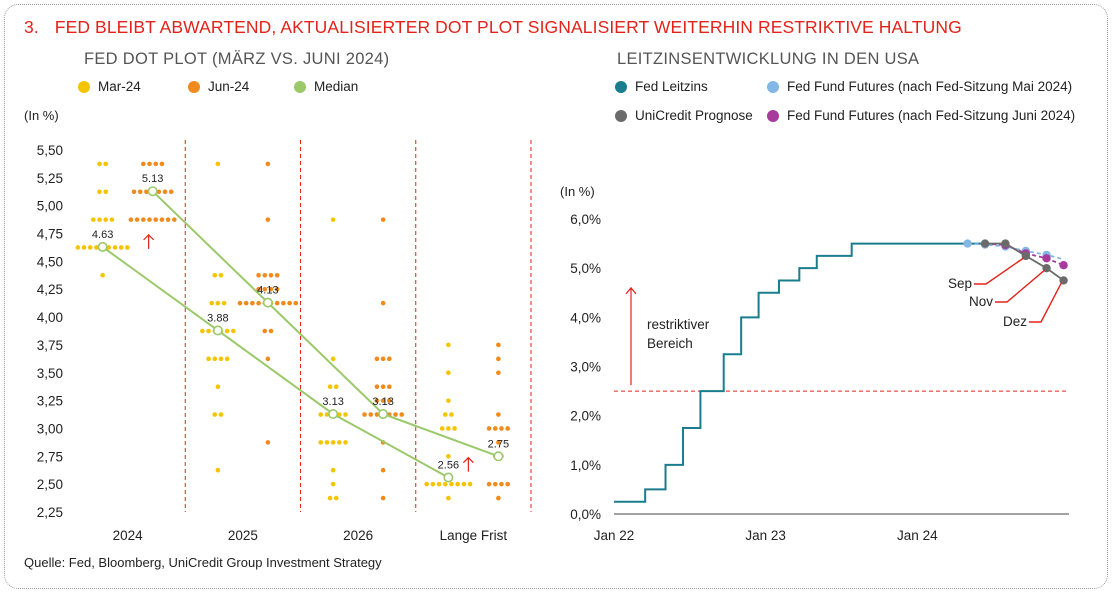  Describe the element at coordinates (800, 372) in the screenshot. I see `series-line-fed-rate` at that location.